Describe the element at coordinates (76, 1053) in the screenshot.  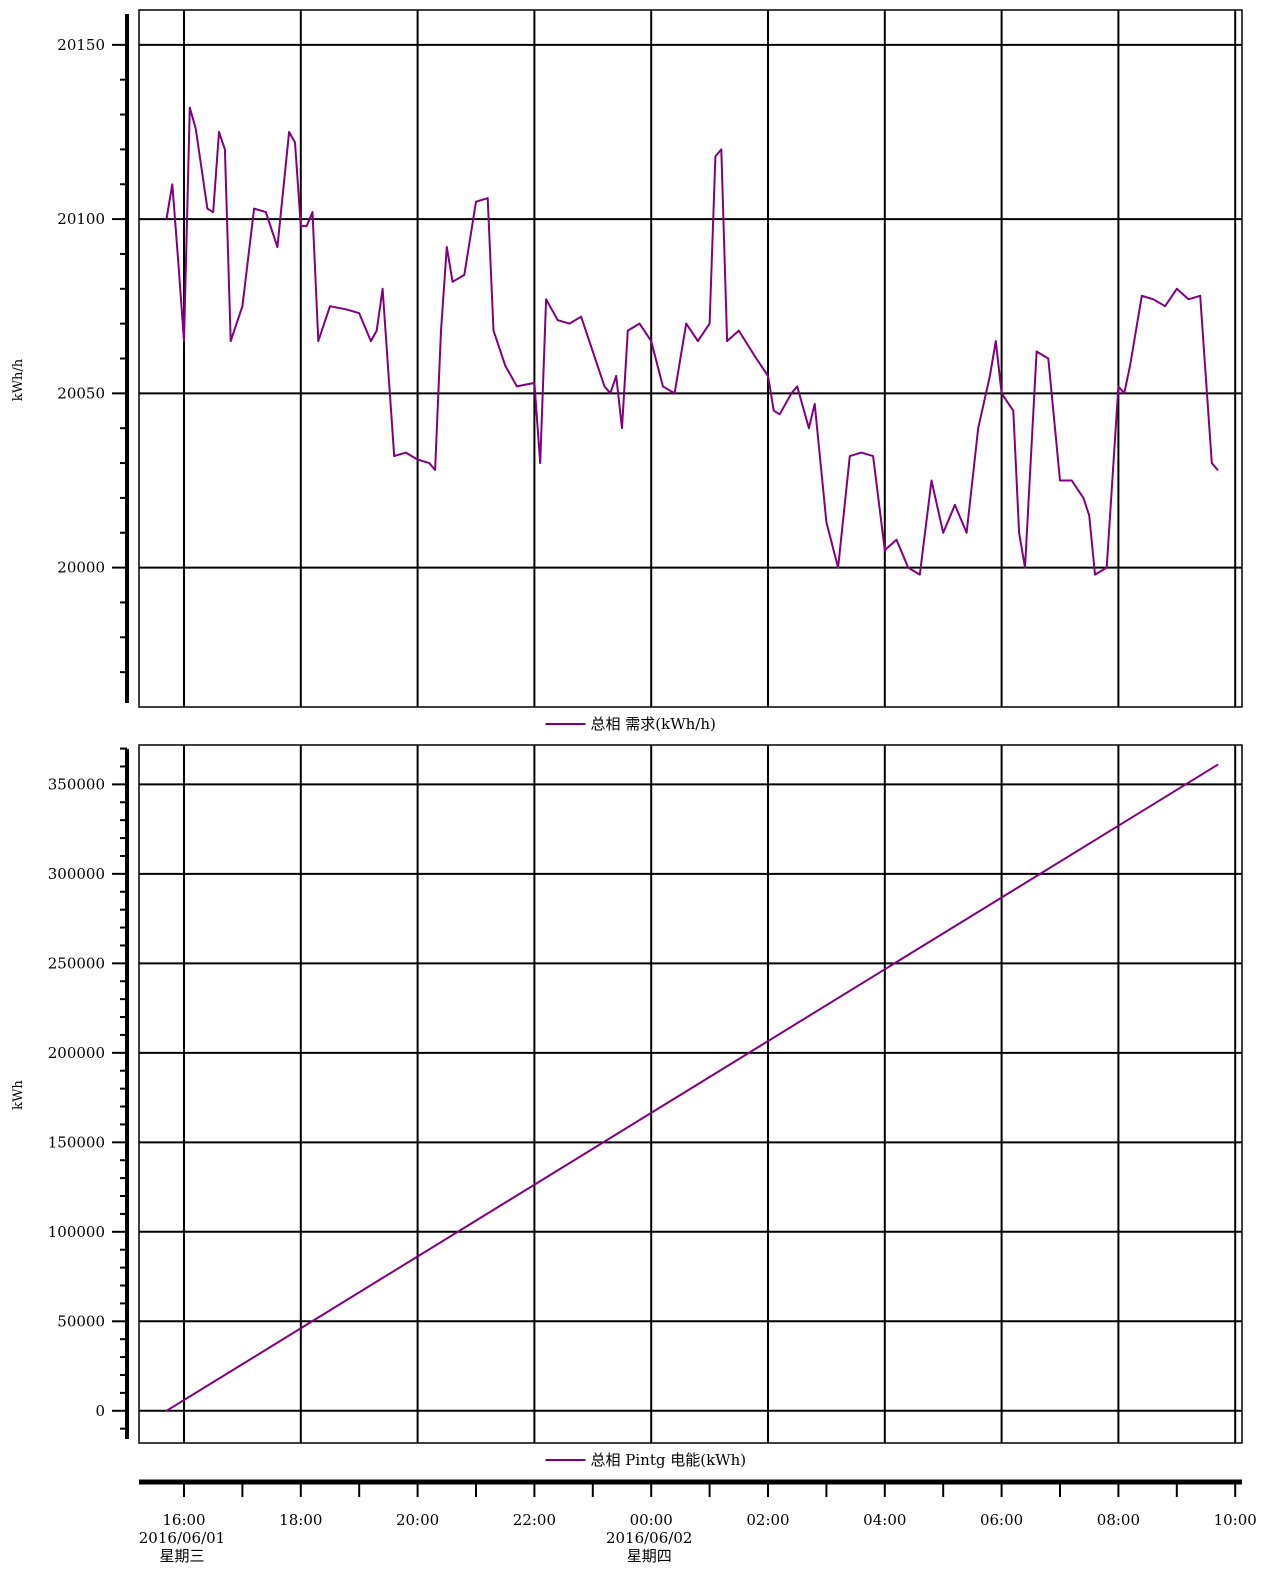
I see `y-tick-label: 200000` at that location.